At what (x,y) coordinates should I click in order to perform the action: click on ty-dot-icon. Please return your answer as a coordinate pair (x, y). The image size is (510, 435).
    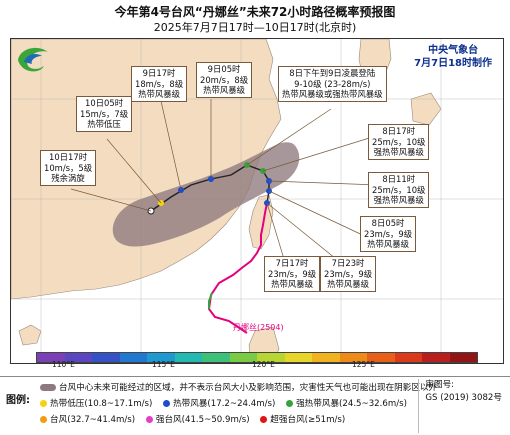
    Looking at the image, I should click on (43, 419).